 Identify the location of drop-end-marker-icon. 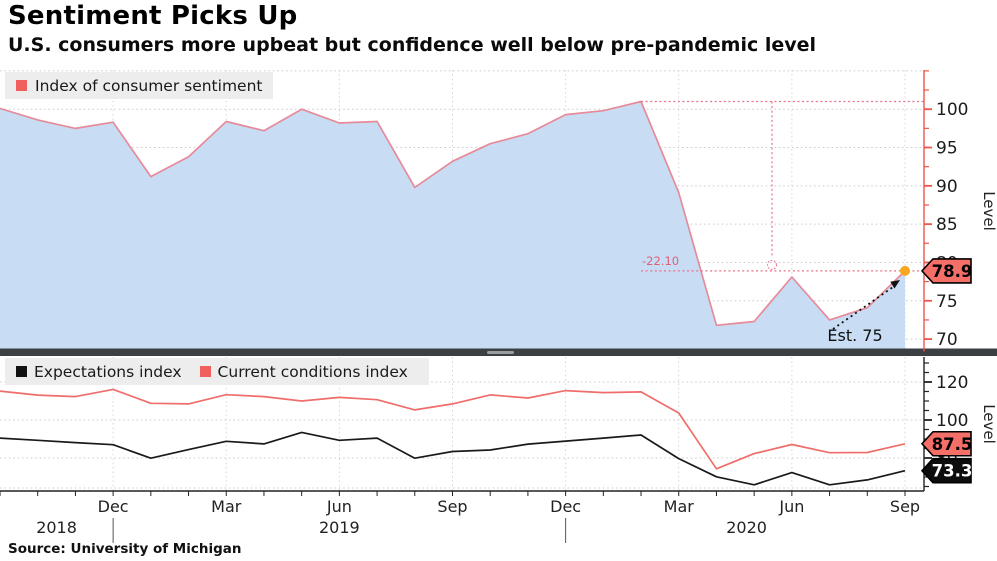
(772, 264).